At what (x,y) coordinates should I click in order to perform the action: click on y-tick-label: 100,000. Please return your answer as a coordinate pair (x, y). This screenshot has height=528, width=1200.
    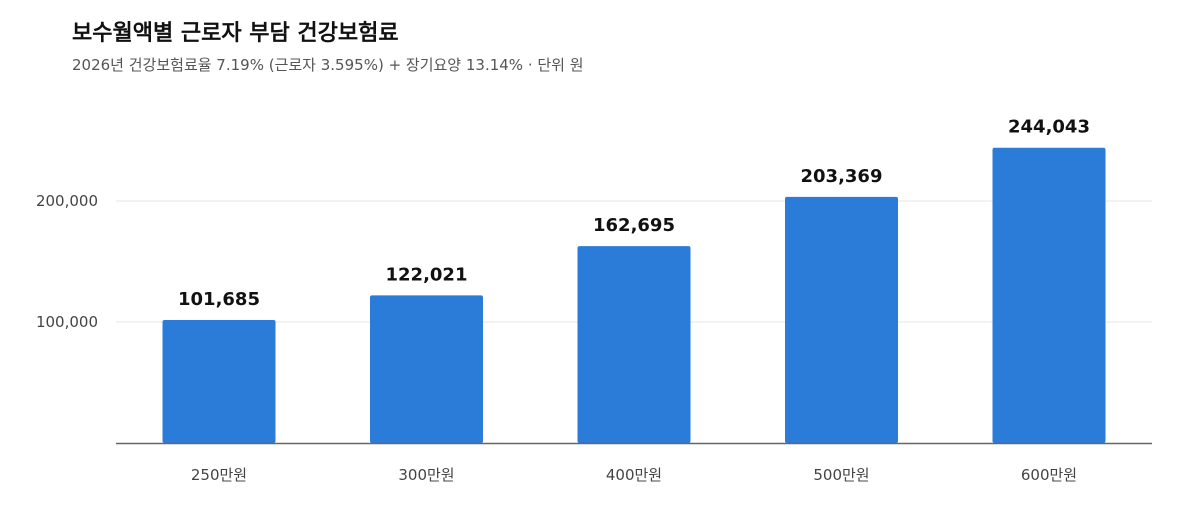
    Looking at the image, I should click on (67, 322).